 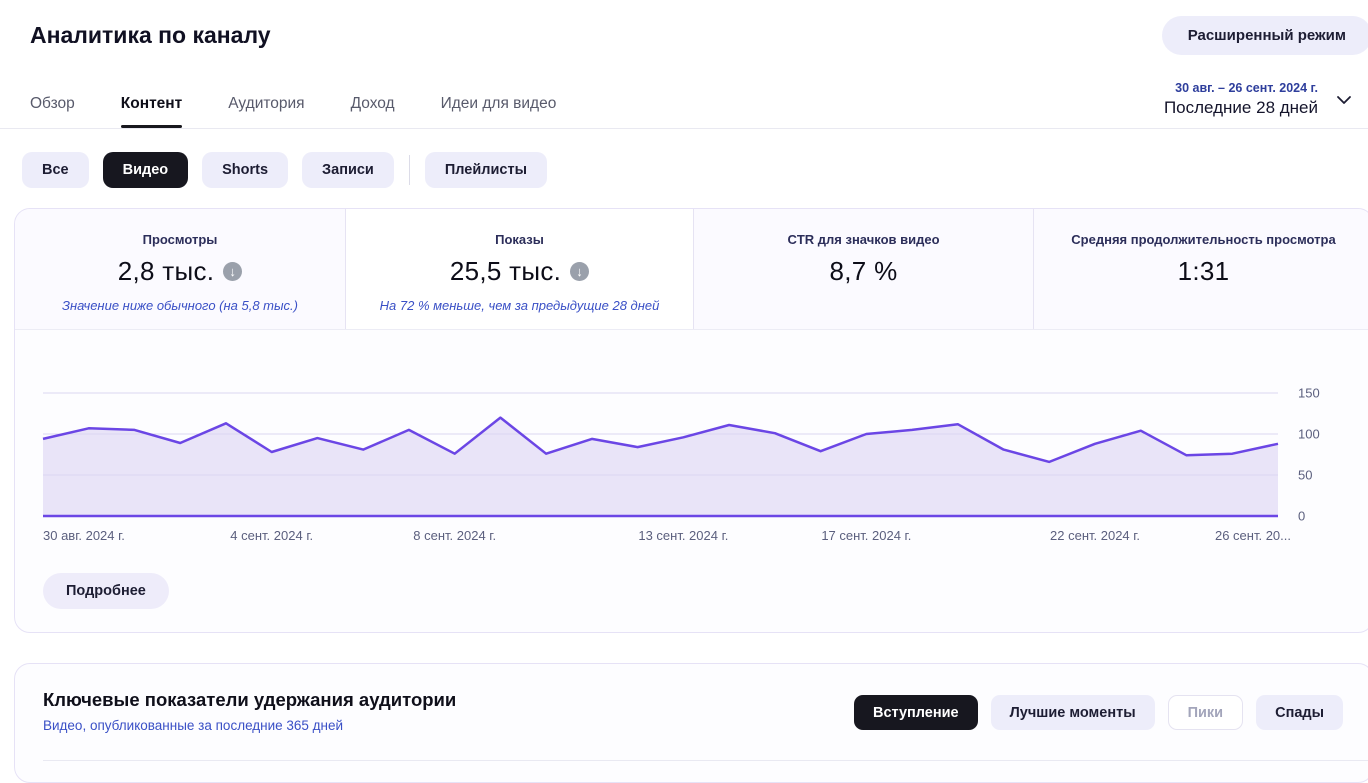 I want to click on metric-value: 2,8 тыс. ↓, so click(x=180, y=271).